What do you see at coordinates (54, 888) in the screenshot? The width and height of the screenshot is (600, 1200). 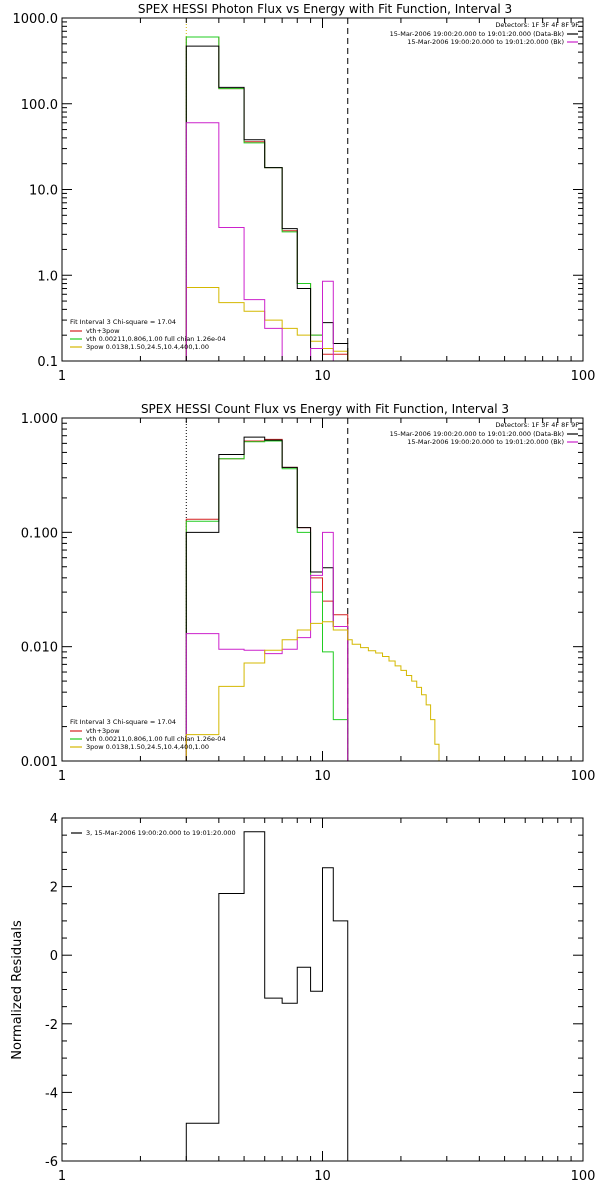 I see `y-tick-label: 2` at bounding box center [54, 888].